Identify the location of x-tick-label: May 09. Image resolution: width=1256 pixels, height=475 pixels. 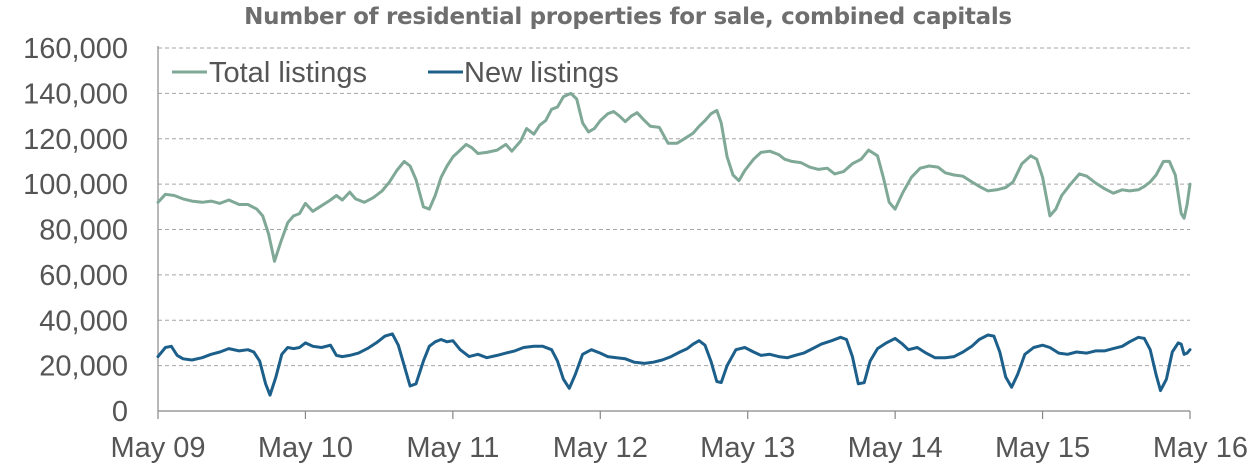
(157, 448).